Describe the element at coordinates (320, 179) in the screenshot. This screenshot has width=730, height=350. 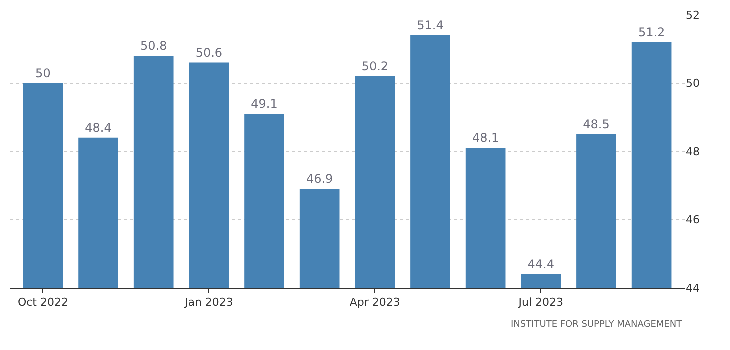
I see `data-label: 46.9` at that location.